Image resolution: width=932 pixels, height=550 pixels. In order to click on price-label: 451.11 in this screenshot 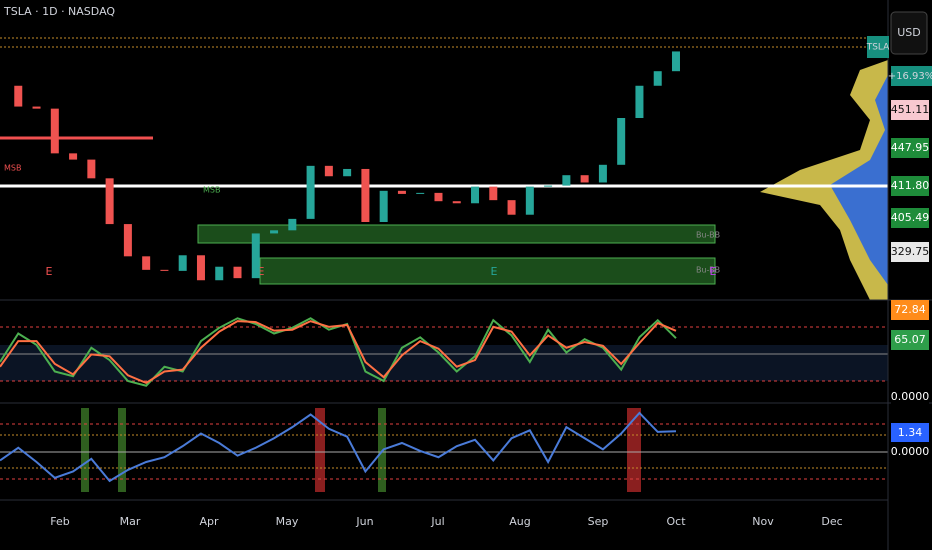, I will do `click(910, 109)`.